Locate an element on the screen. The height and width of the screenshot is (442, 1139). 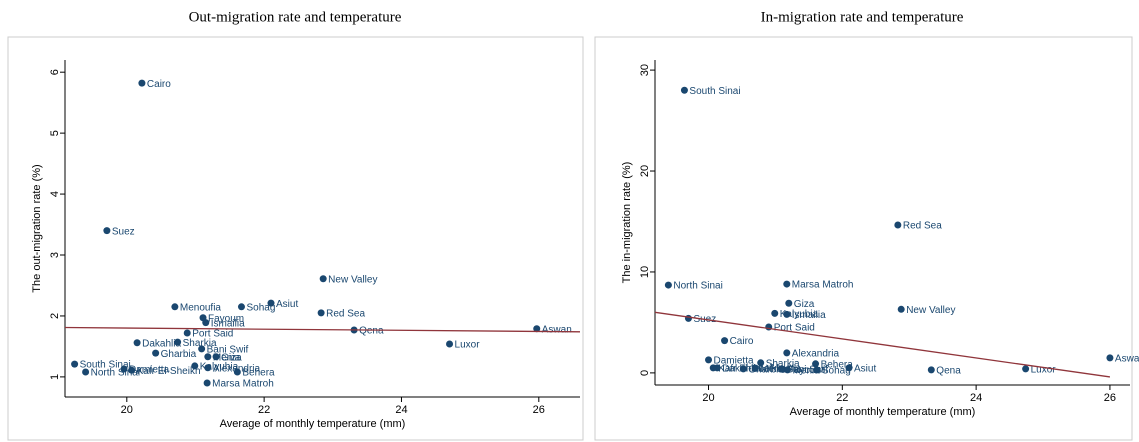
point-label: Asiut is located at coordinates (865, 368).